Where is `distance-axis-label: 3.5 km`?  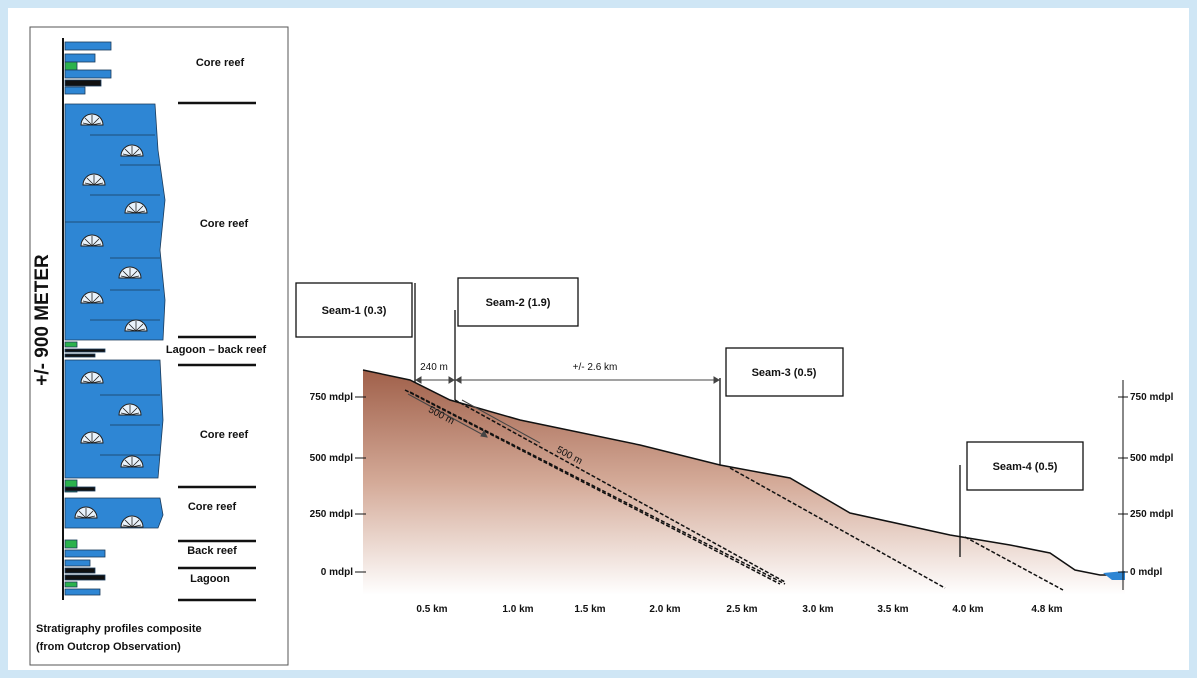 distance-axis-label: 3.5 km is located at coordinates (892, 609).